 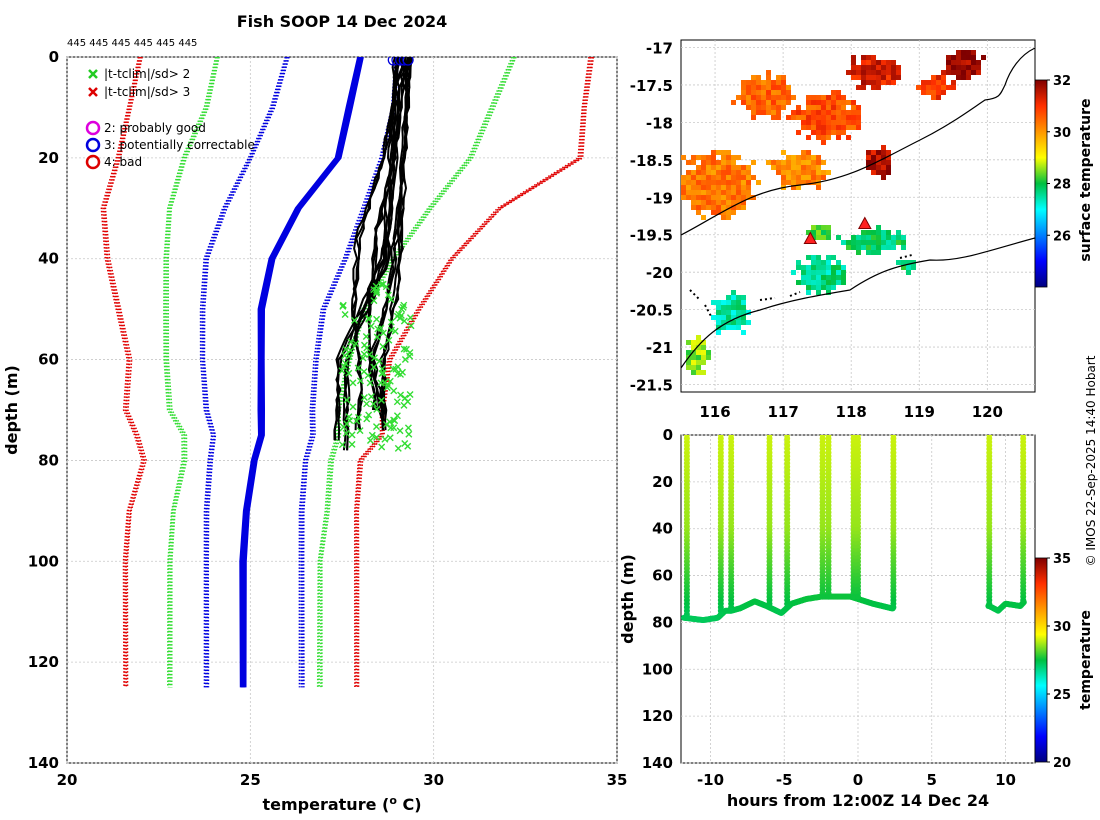 What do you see at coordinates (123, 372) in the screenshot?
I see `climatology-minus3sd` at bounding box center [123, 372].